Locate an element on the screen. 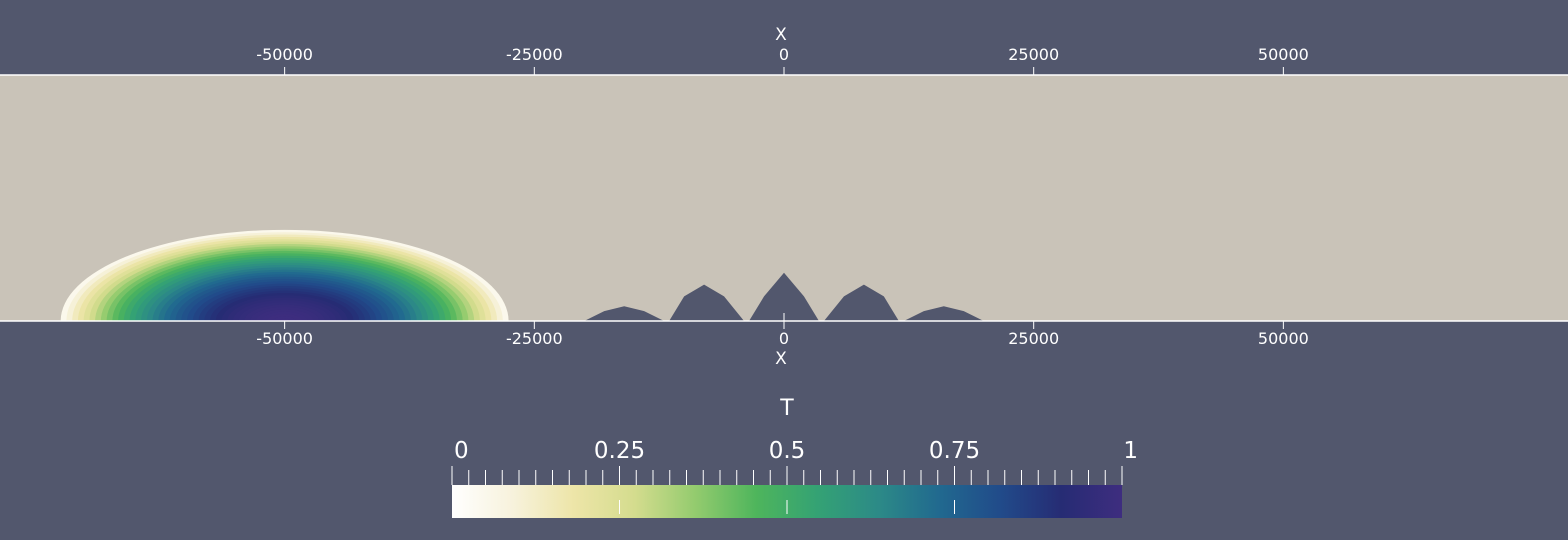 The width and height of the screenshot is (1568, 540). colorbar-tick-label: 1 is located at coordinates (1130, 451).